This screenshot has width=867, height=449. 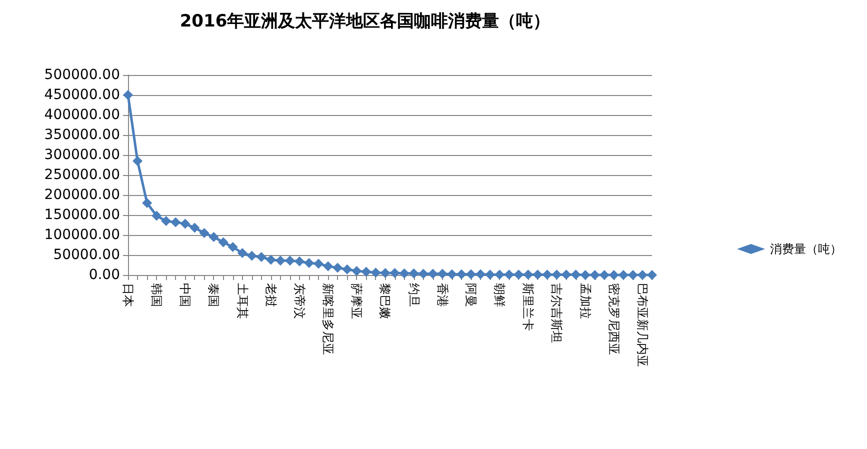 What do you see at coordinates (806, 249) in the screenshot?
I see `legend-label: 消费量（吨）` at bounding box center [806, 249].